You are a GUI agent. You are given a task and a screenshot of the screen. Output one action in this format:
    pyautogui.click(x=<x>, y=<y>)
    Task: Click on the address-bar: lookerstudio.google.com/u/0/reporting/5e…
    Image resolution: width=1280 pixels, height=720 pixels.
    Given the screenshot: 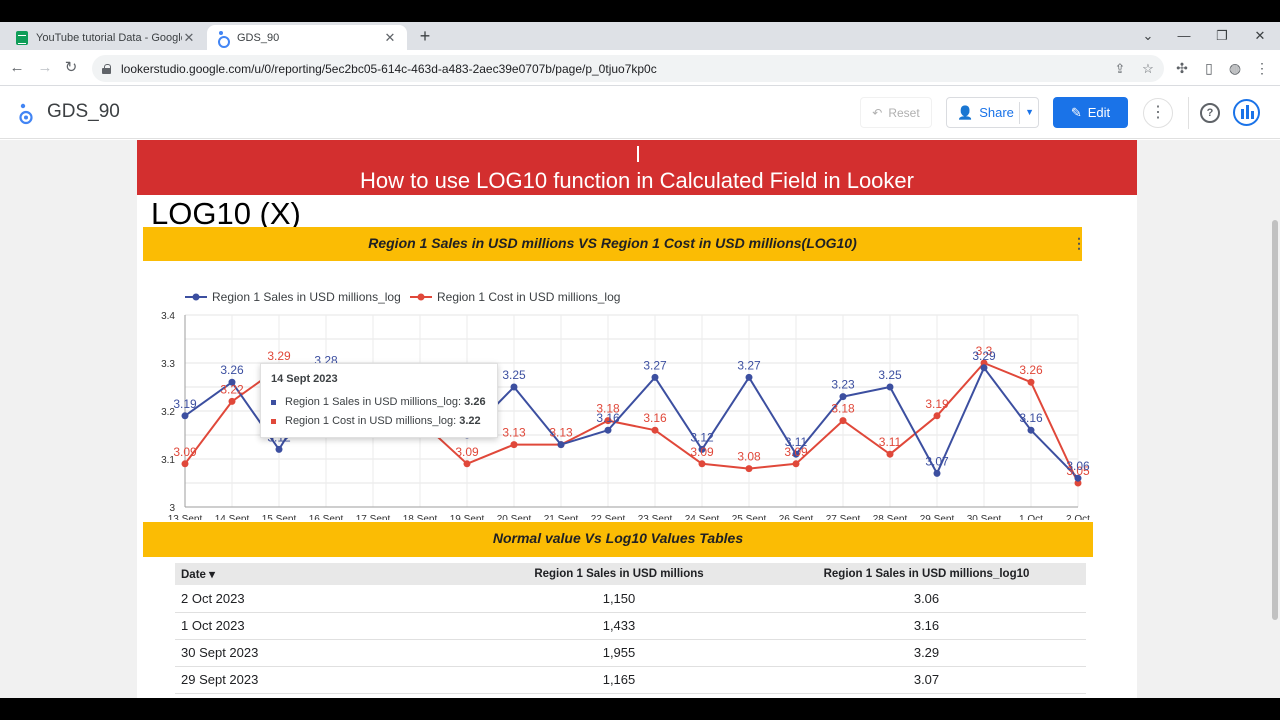 What is the action you would take?
    pyautogui.click(x=628, y=68)
    